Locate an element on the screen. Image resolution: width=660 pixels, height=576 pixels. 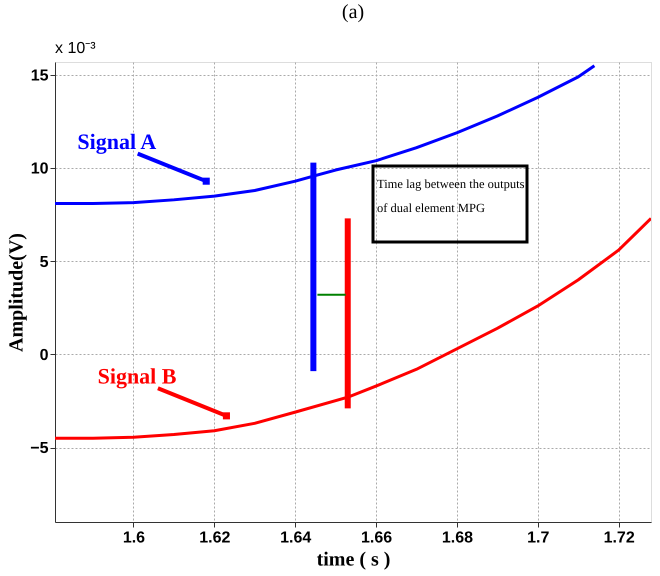
y-tick-label: 15 is located at coordinates (39, 76).